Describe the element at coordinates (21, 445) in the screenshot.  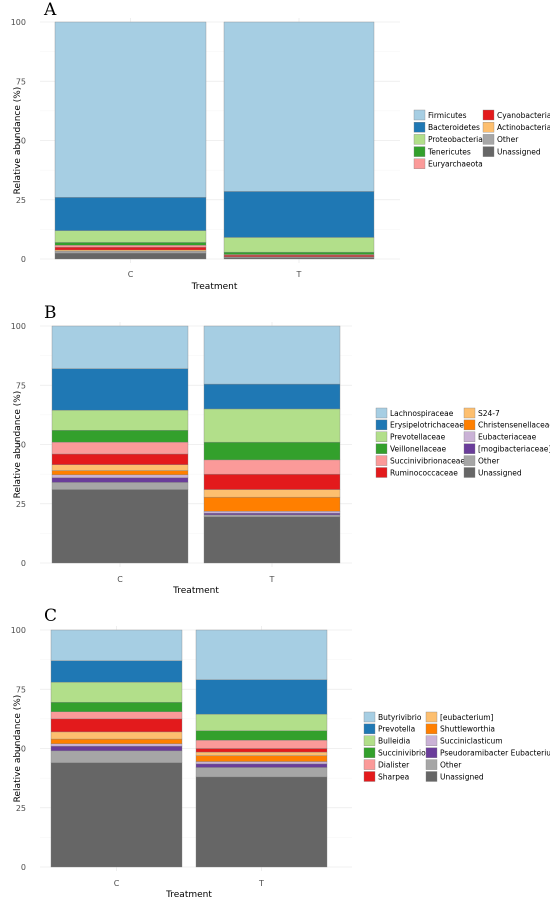
I see `y-tick-label: 50` at that location.